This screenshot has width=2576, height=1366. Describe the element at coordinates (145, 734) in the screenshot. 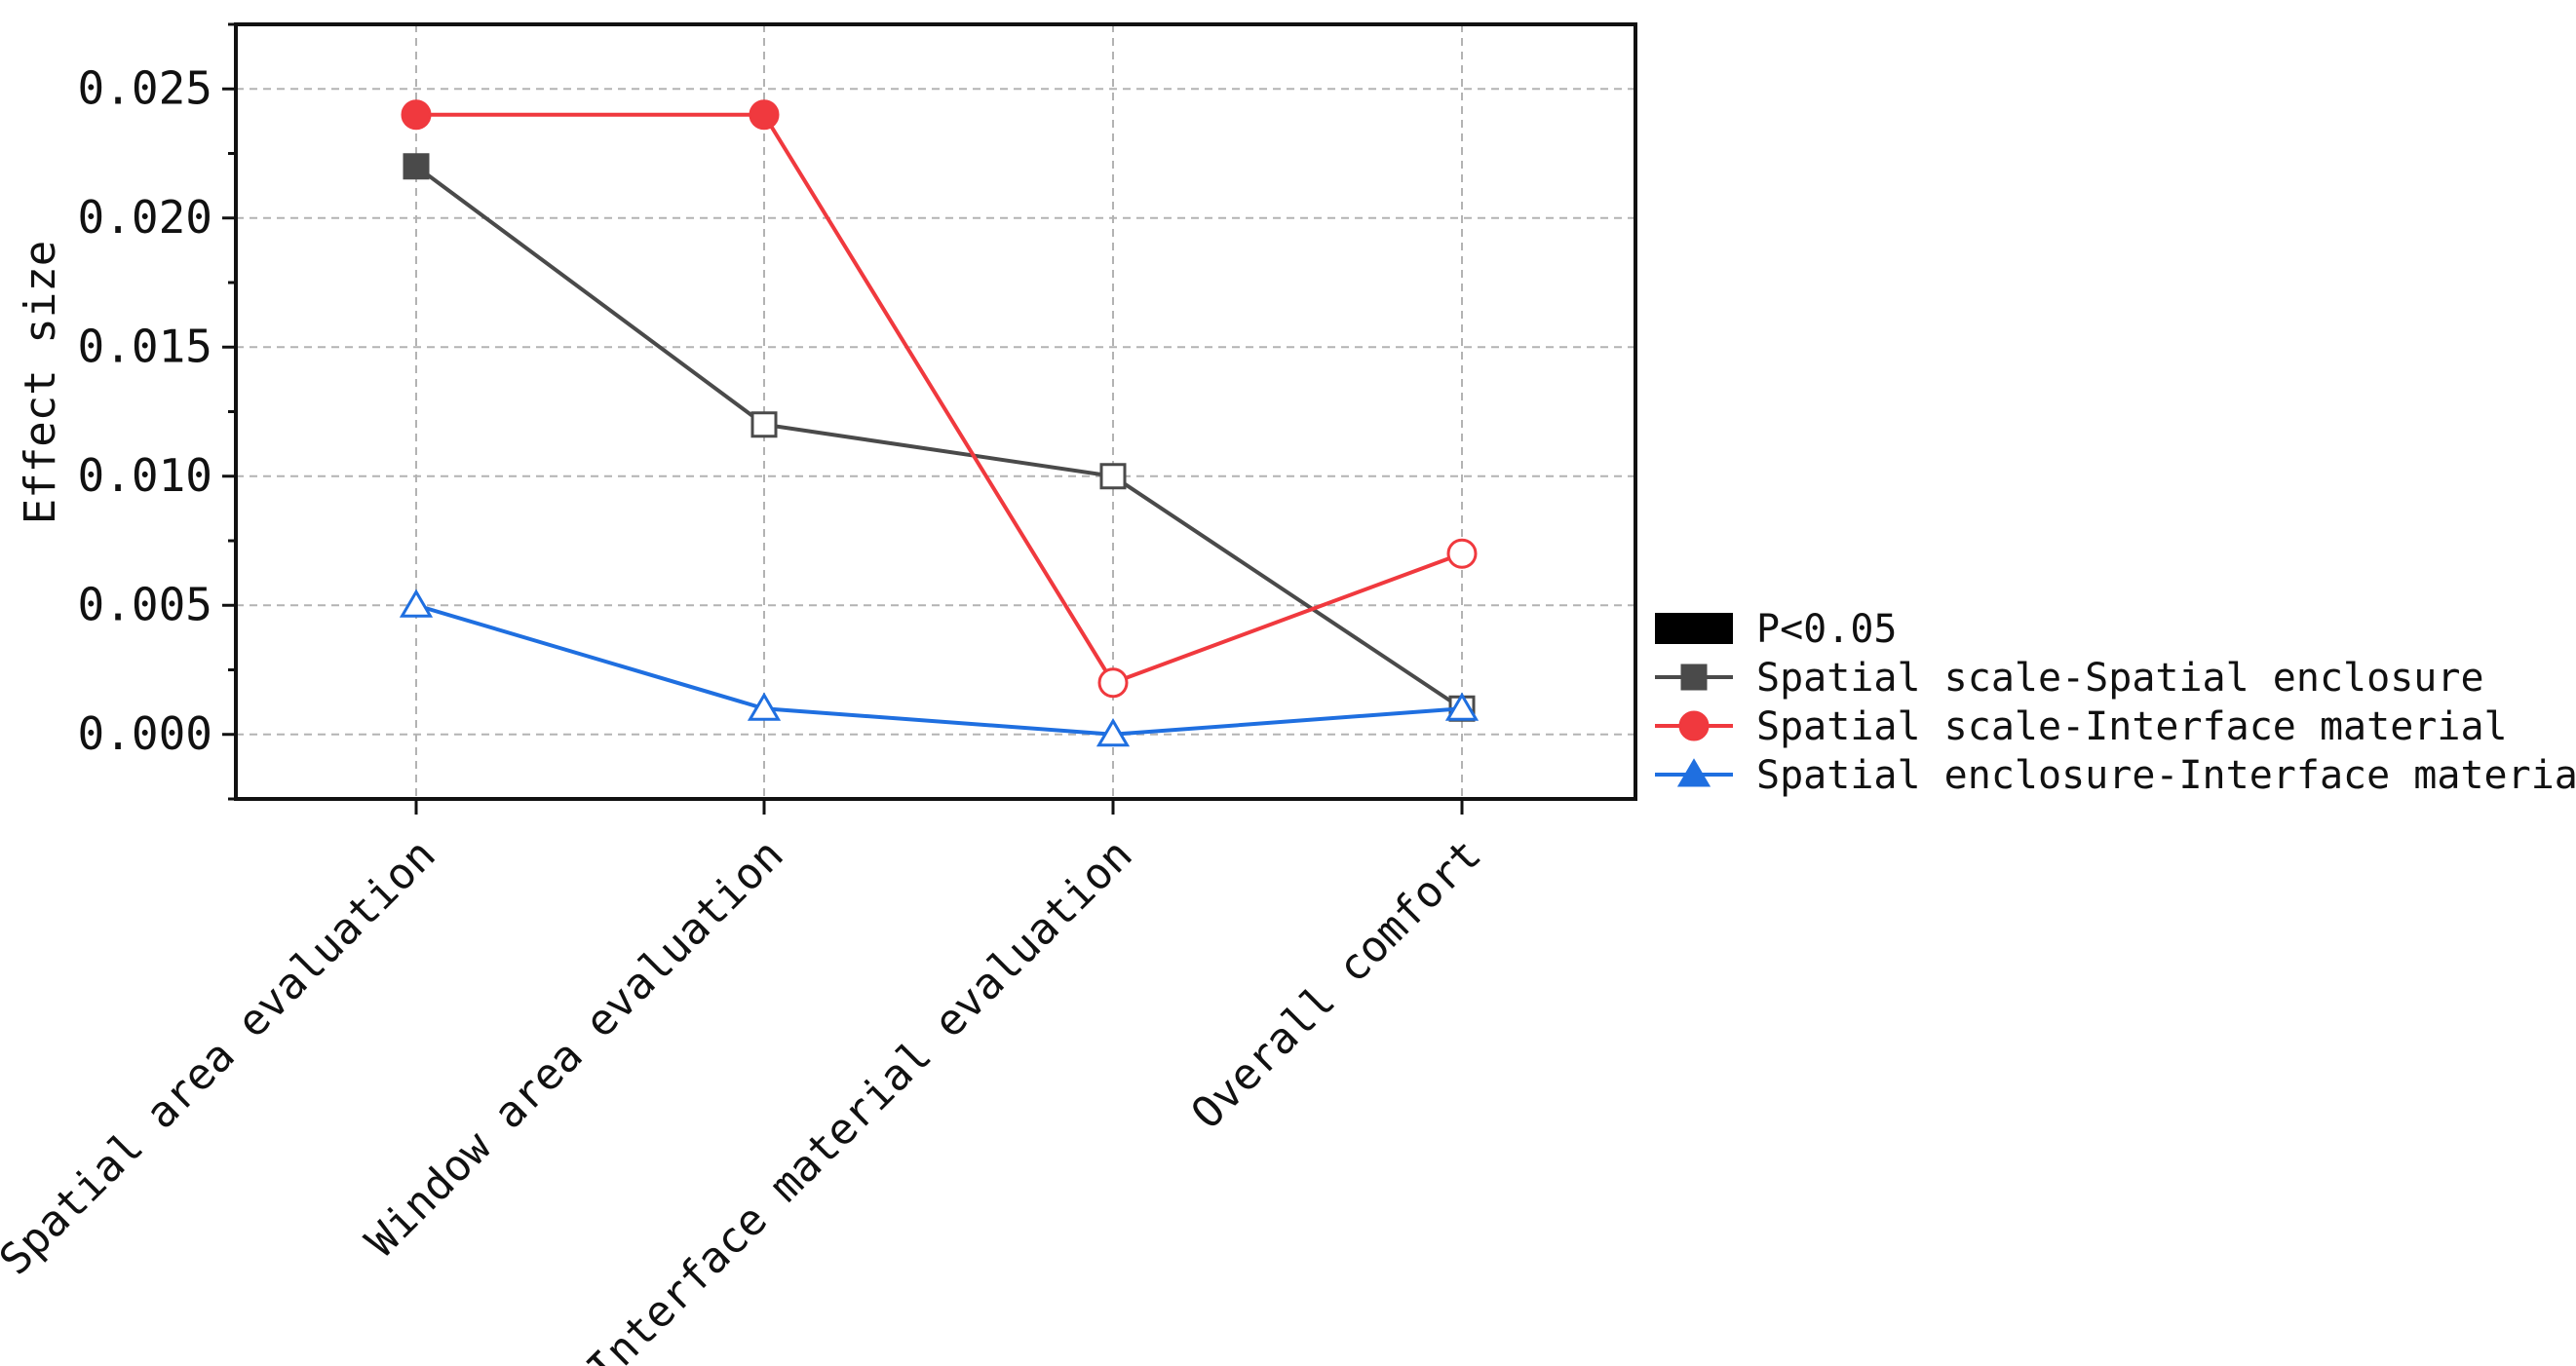

I see `y-tick-label: 0.000` at that location.